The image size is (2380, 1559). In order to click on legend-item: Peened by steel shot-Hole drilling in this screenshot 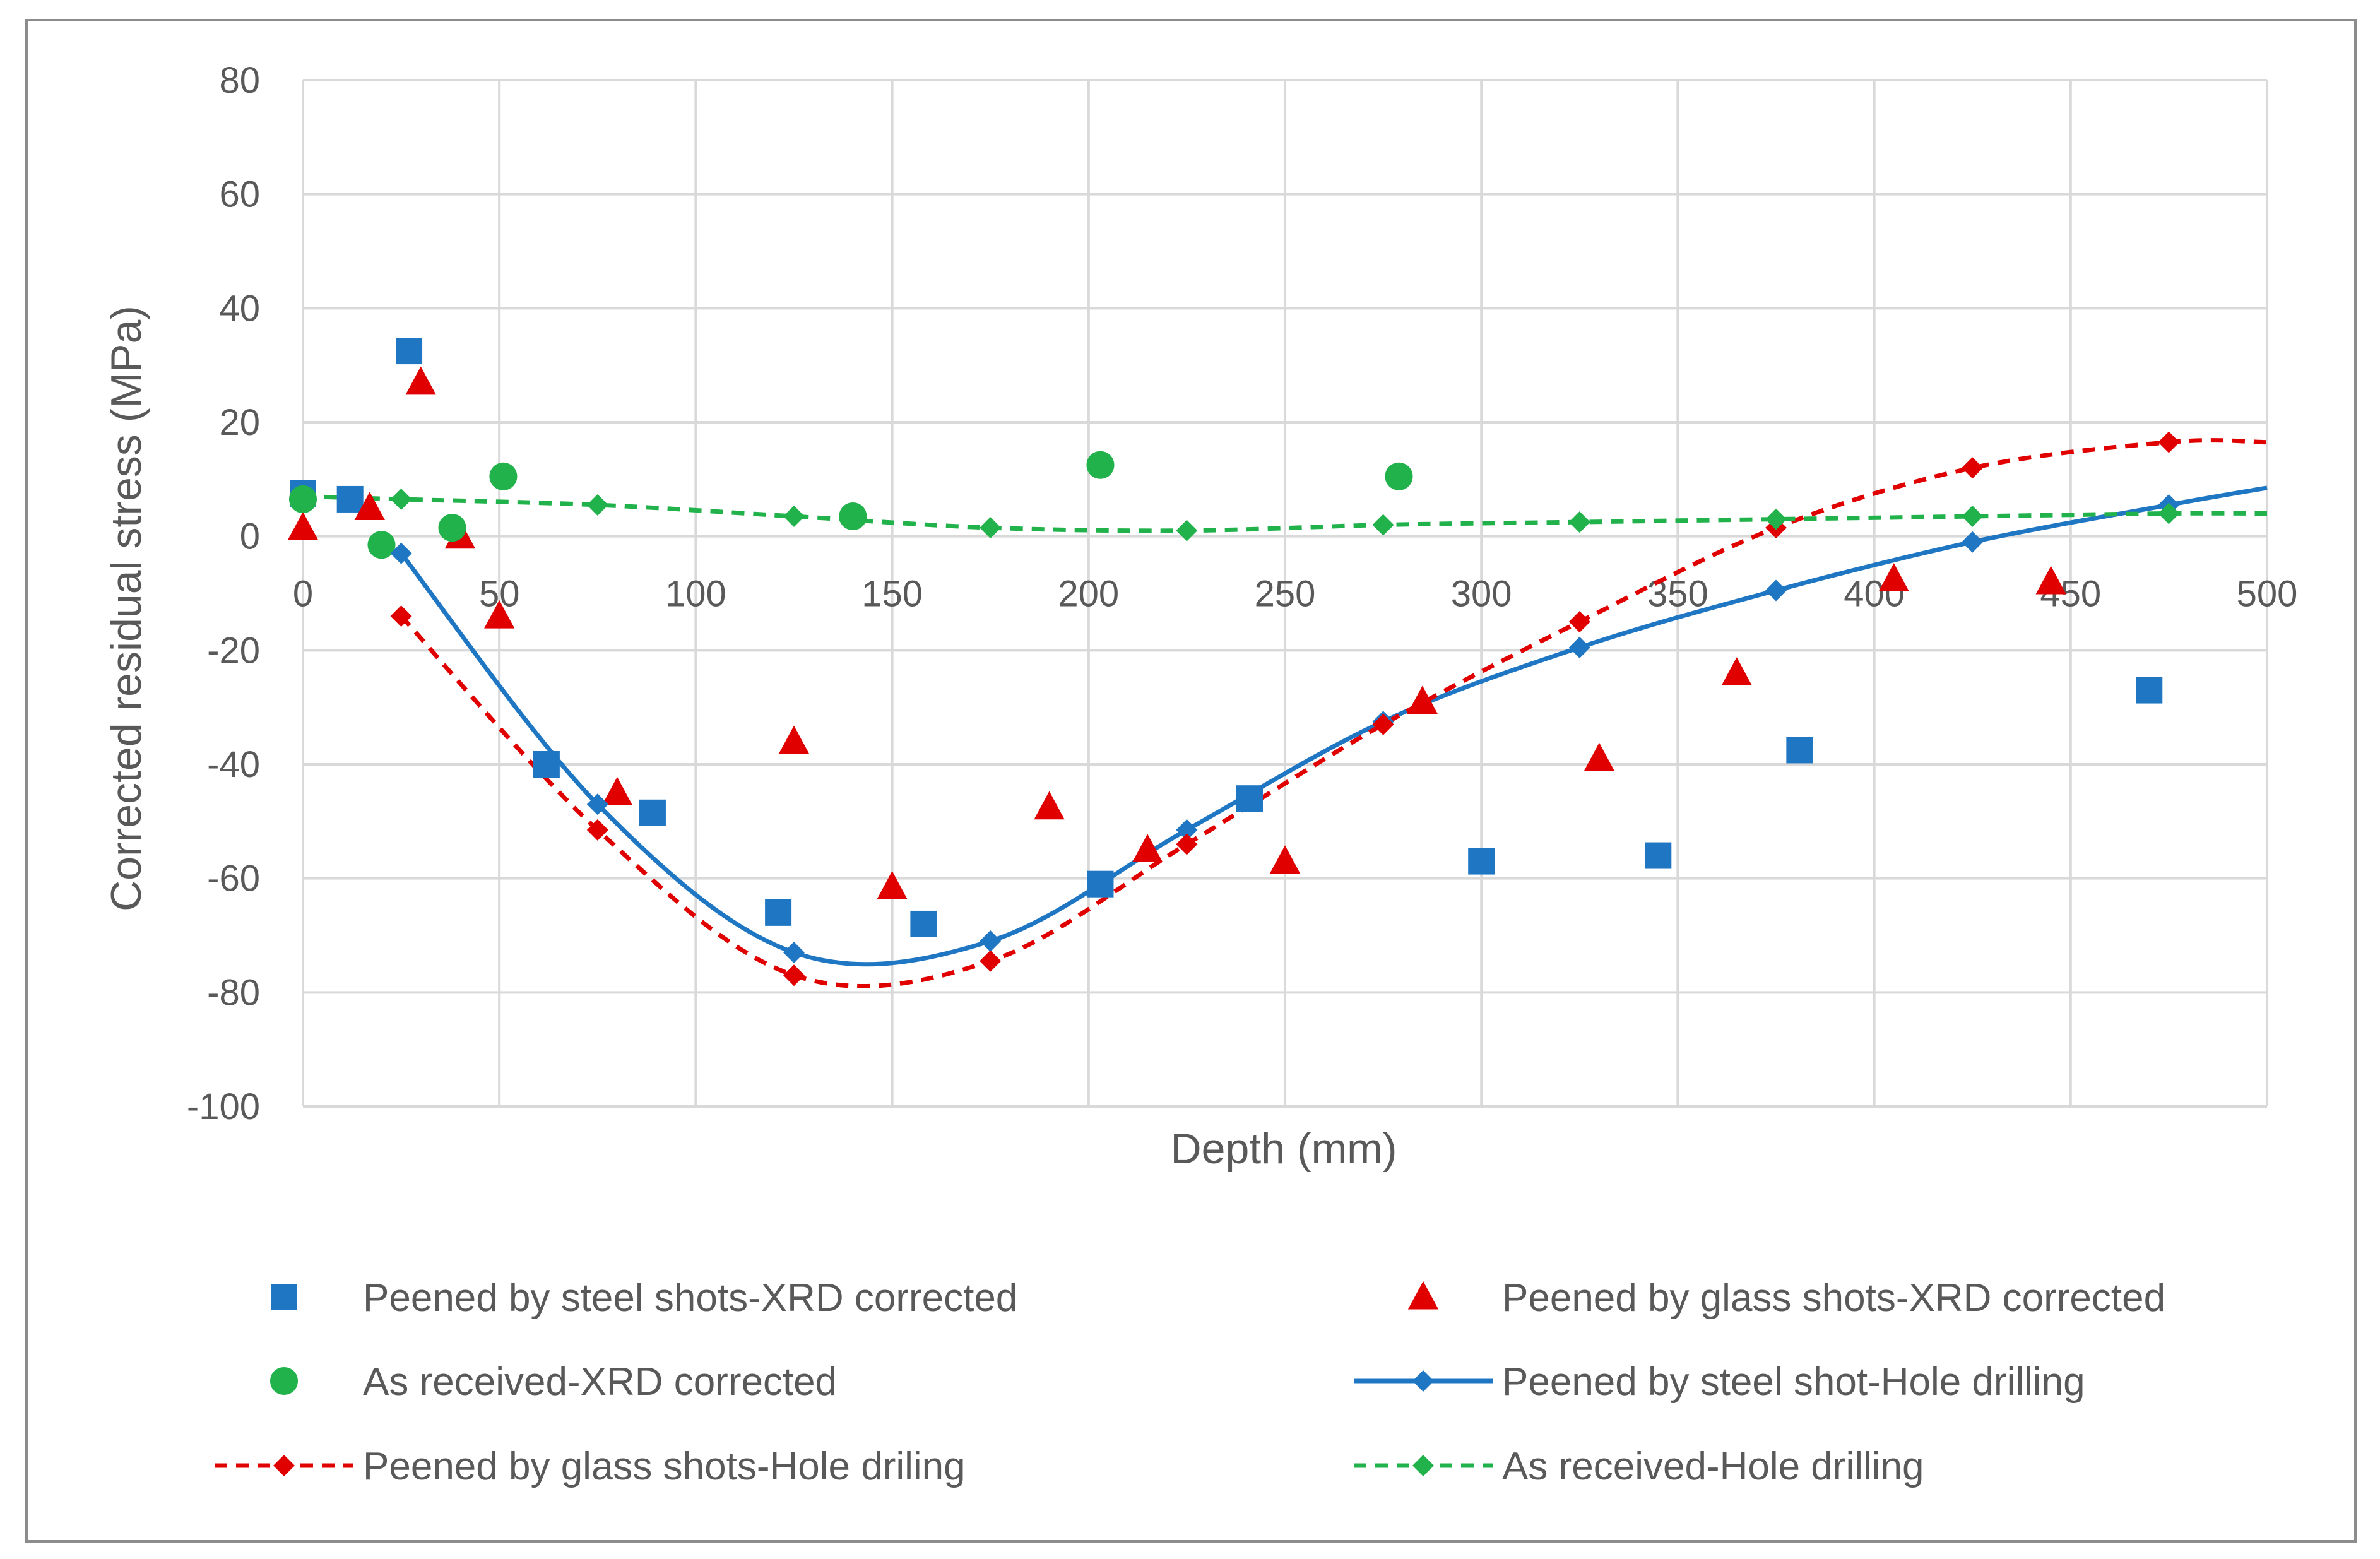, I will do `click(1719, 1382)`.